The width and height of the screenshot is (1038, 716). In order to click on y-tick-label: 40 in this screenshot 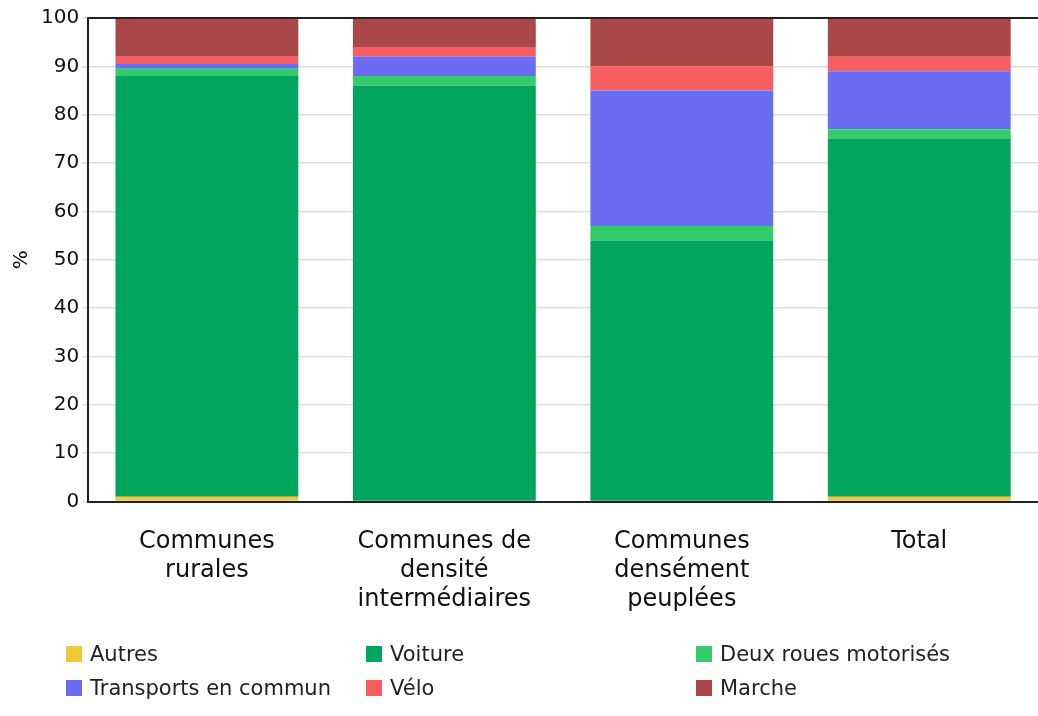, I will do `click(66, 306)`.